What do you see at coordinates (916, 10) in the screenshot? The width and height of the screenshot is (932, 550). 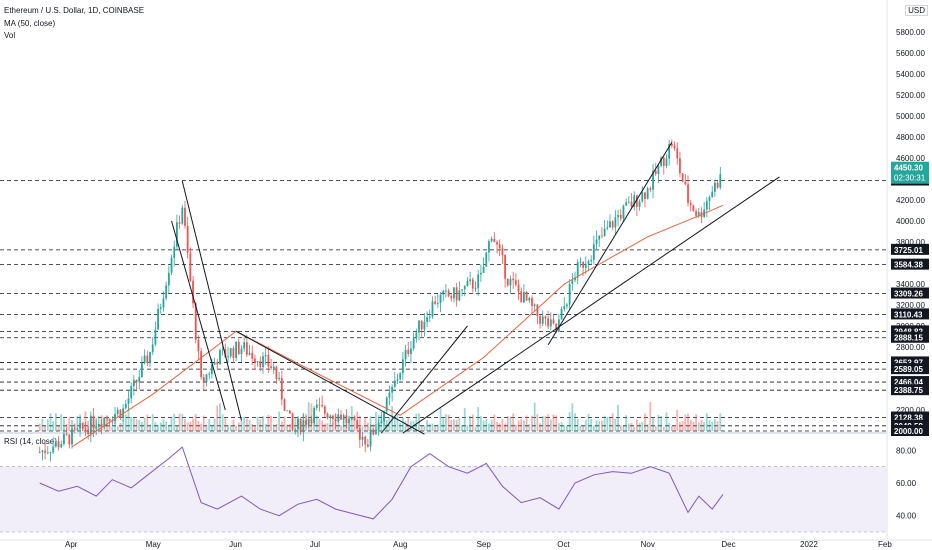 I see `currency-selector: USD` at bounding box center [916, 10].